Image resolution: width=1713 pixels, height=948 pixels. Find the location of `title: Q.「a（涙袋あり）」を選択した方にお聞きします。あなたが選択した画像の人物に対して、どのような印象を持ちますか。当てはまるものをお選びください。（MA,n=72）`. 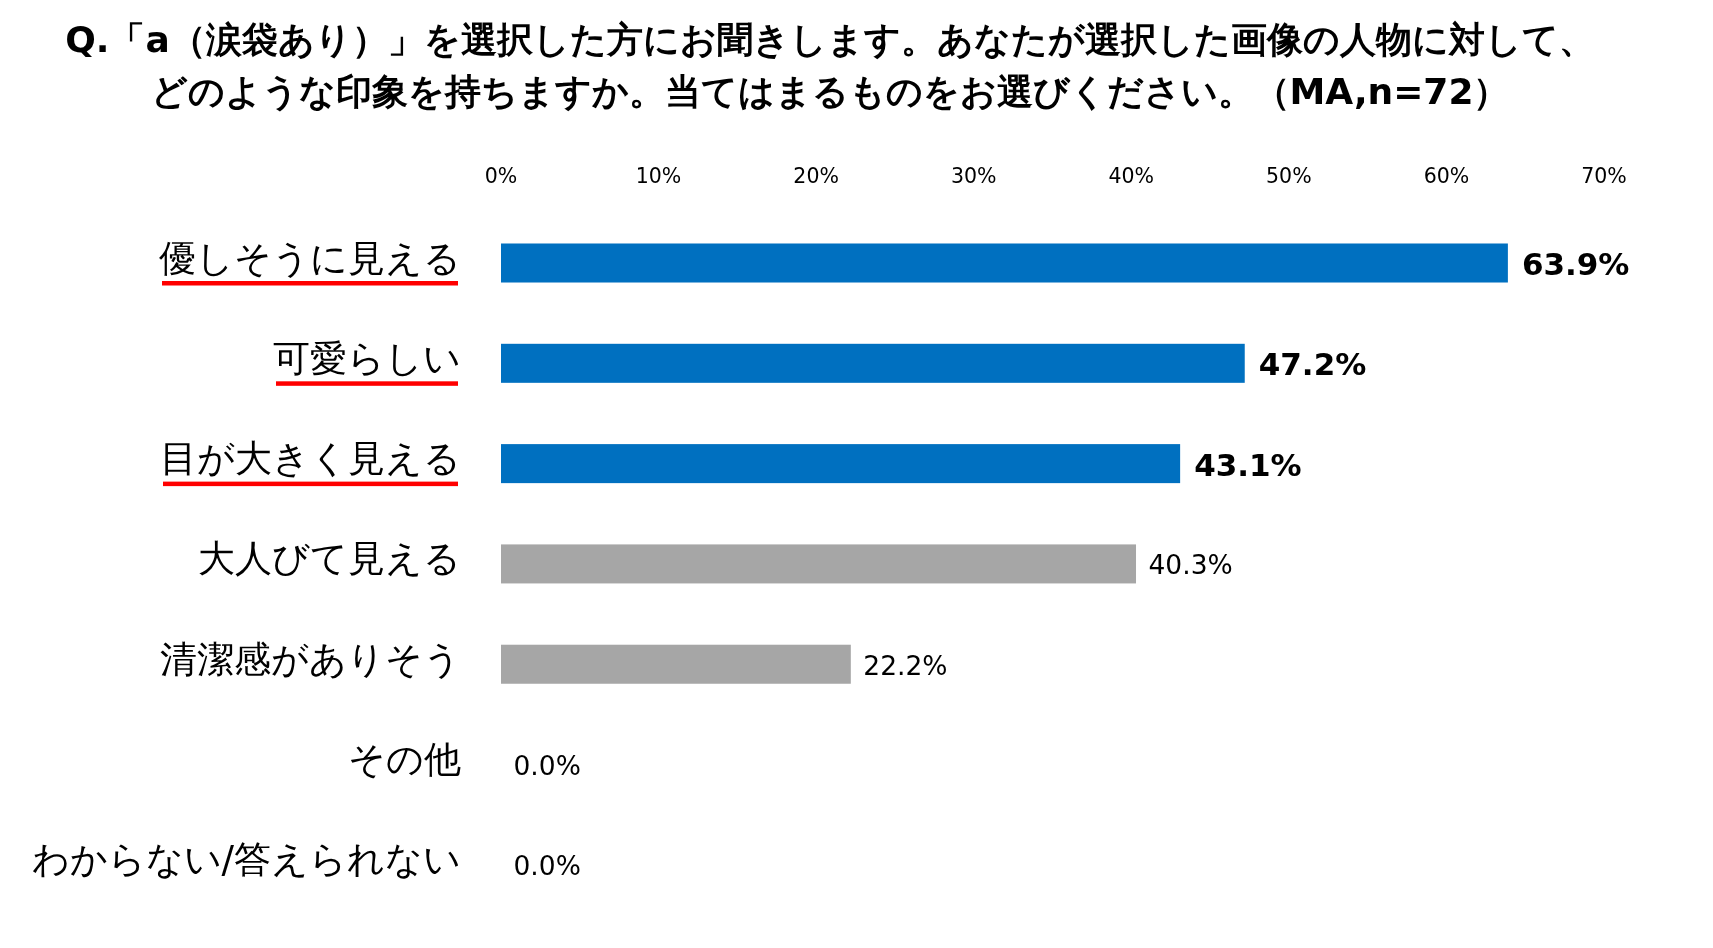

title: Q.「a（涙袋あり）」を選択した方にお聞きします。あなたが選択した画像の人物に対して、どのような印象を持ちますか。当てはまるものをお選びください。（MA,n=72） is located at coordinates (830, 66).